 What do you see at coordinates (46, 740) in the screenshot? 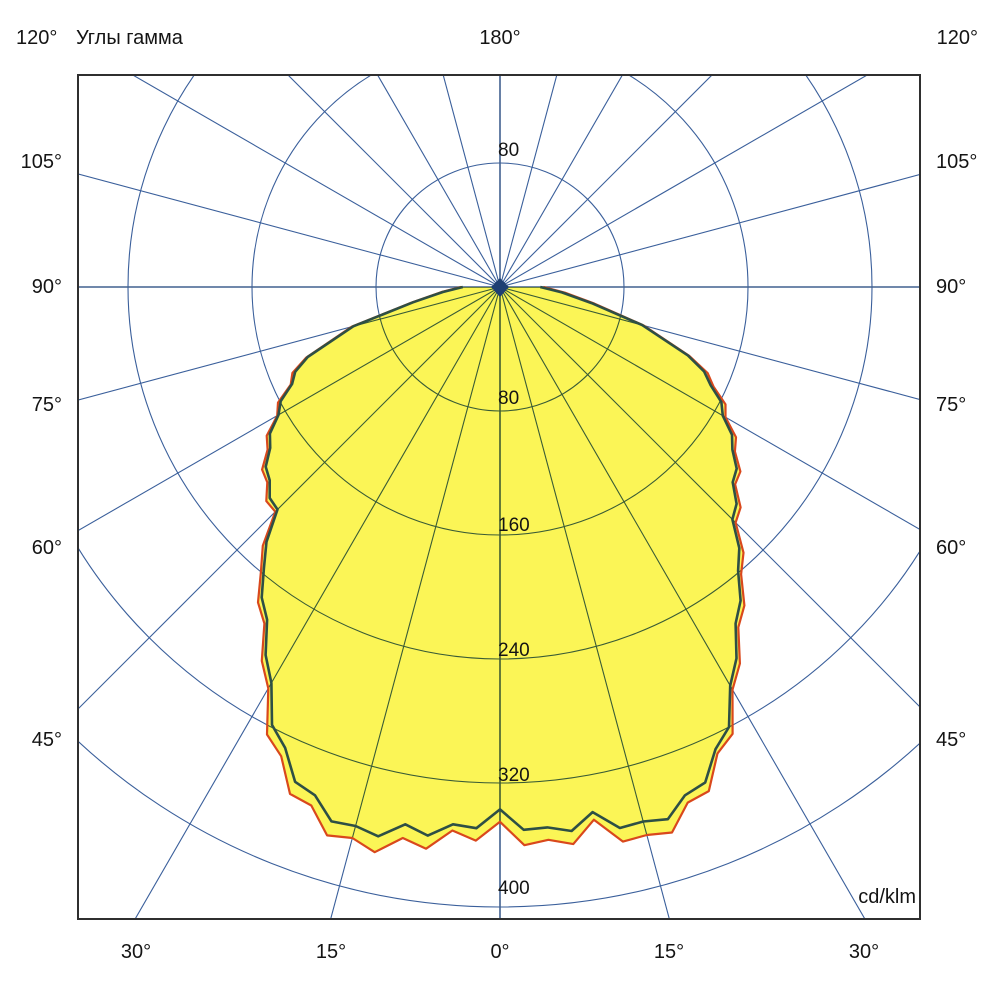
I see `gamma-label-left-45: 45°` at bounding box center [46, 740].